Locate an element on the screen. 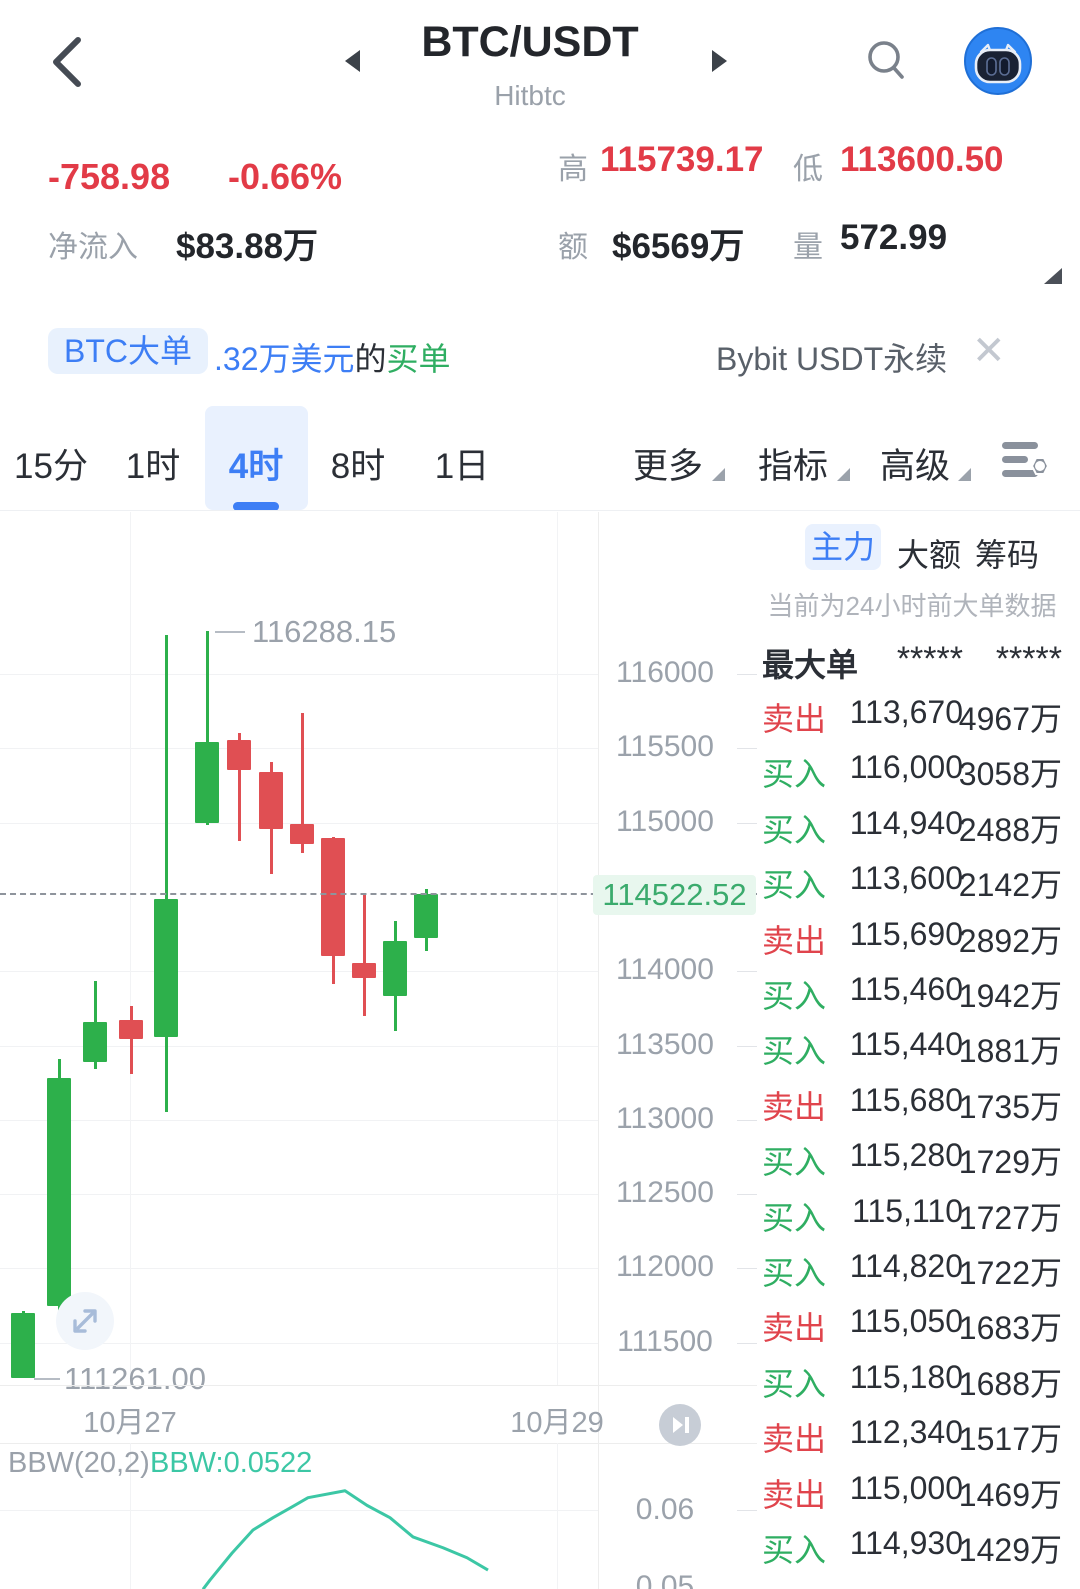 The width and height of the screenshot is (1080, 1589). order-row: 买入 115,280 1729万 is located at coordinates (540, 1154).